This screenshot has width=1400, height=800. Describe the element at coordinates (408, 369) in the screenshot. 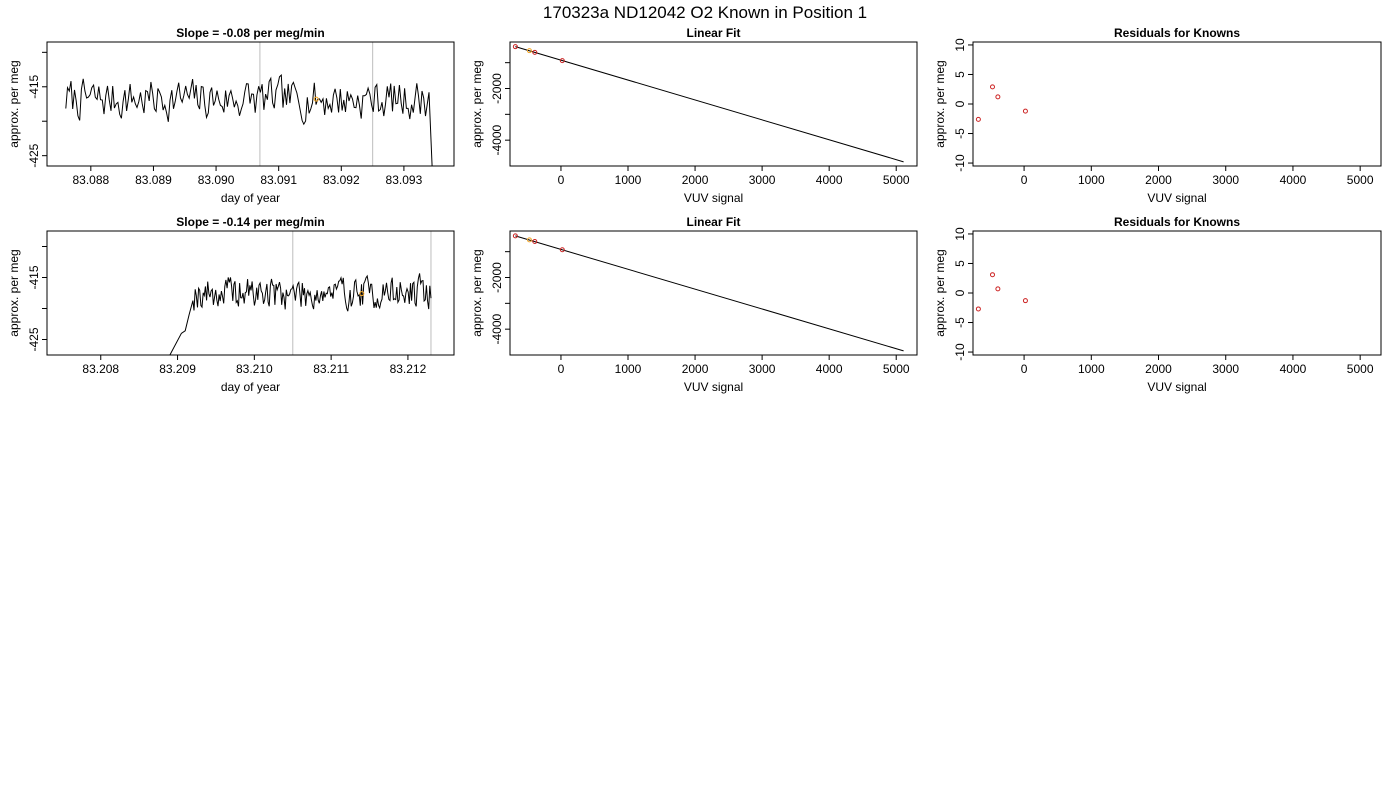

I see `x-tick-label: 83.212` at that location.